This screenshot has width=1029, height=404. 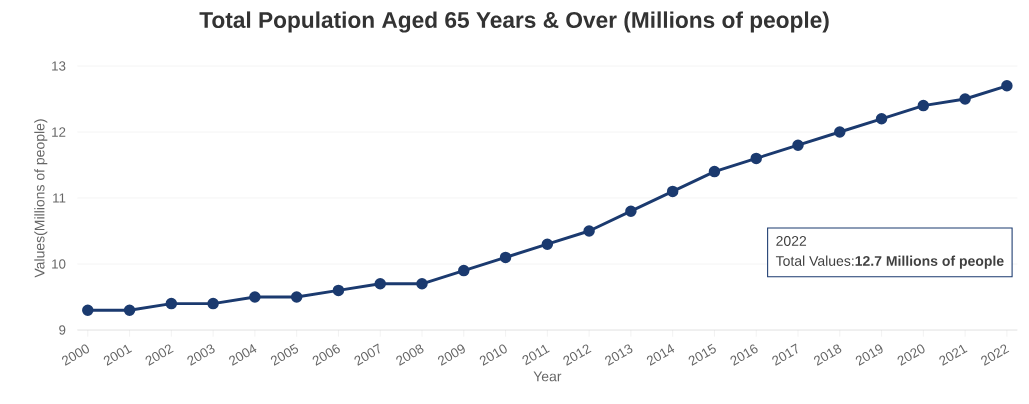 What do you see at coordinates (911, 355) in the screenshot?
I see `x-tick-label: 2020` at bounding box center [911, 355].